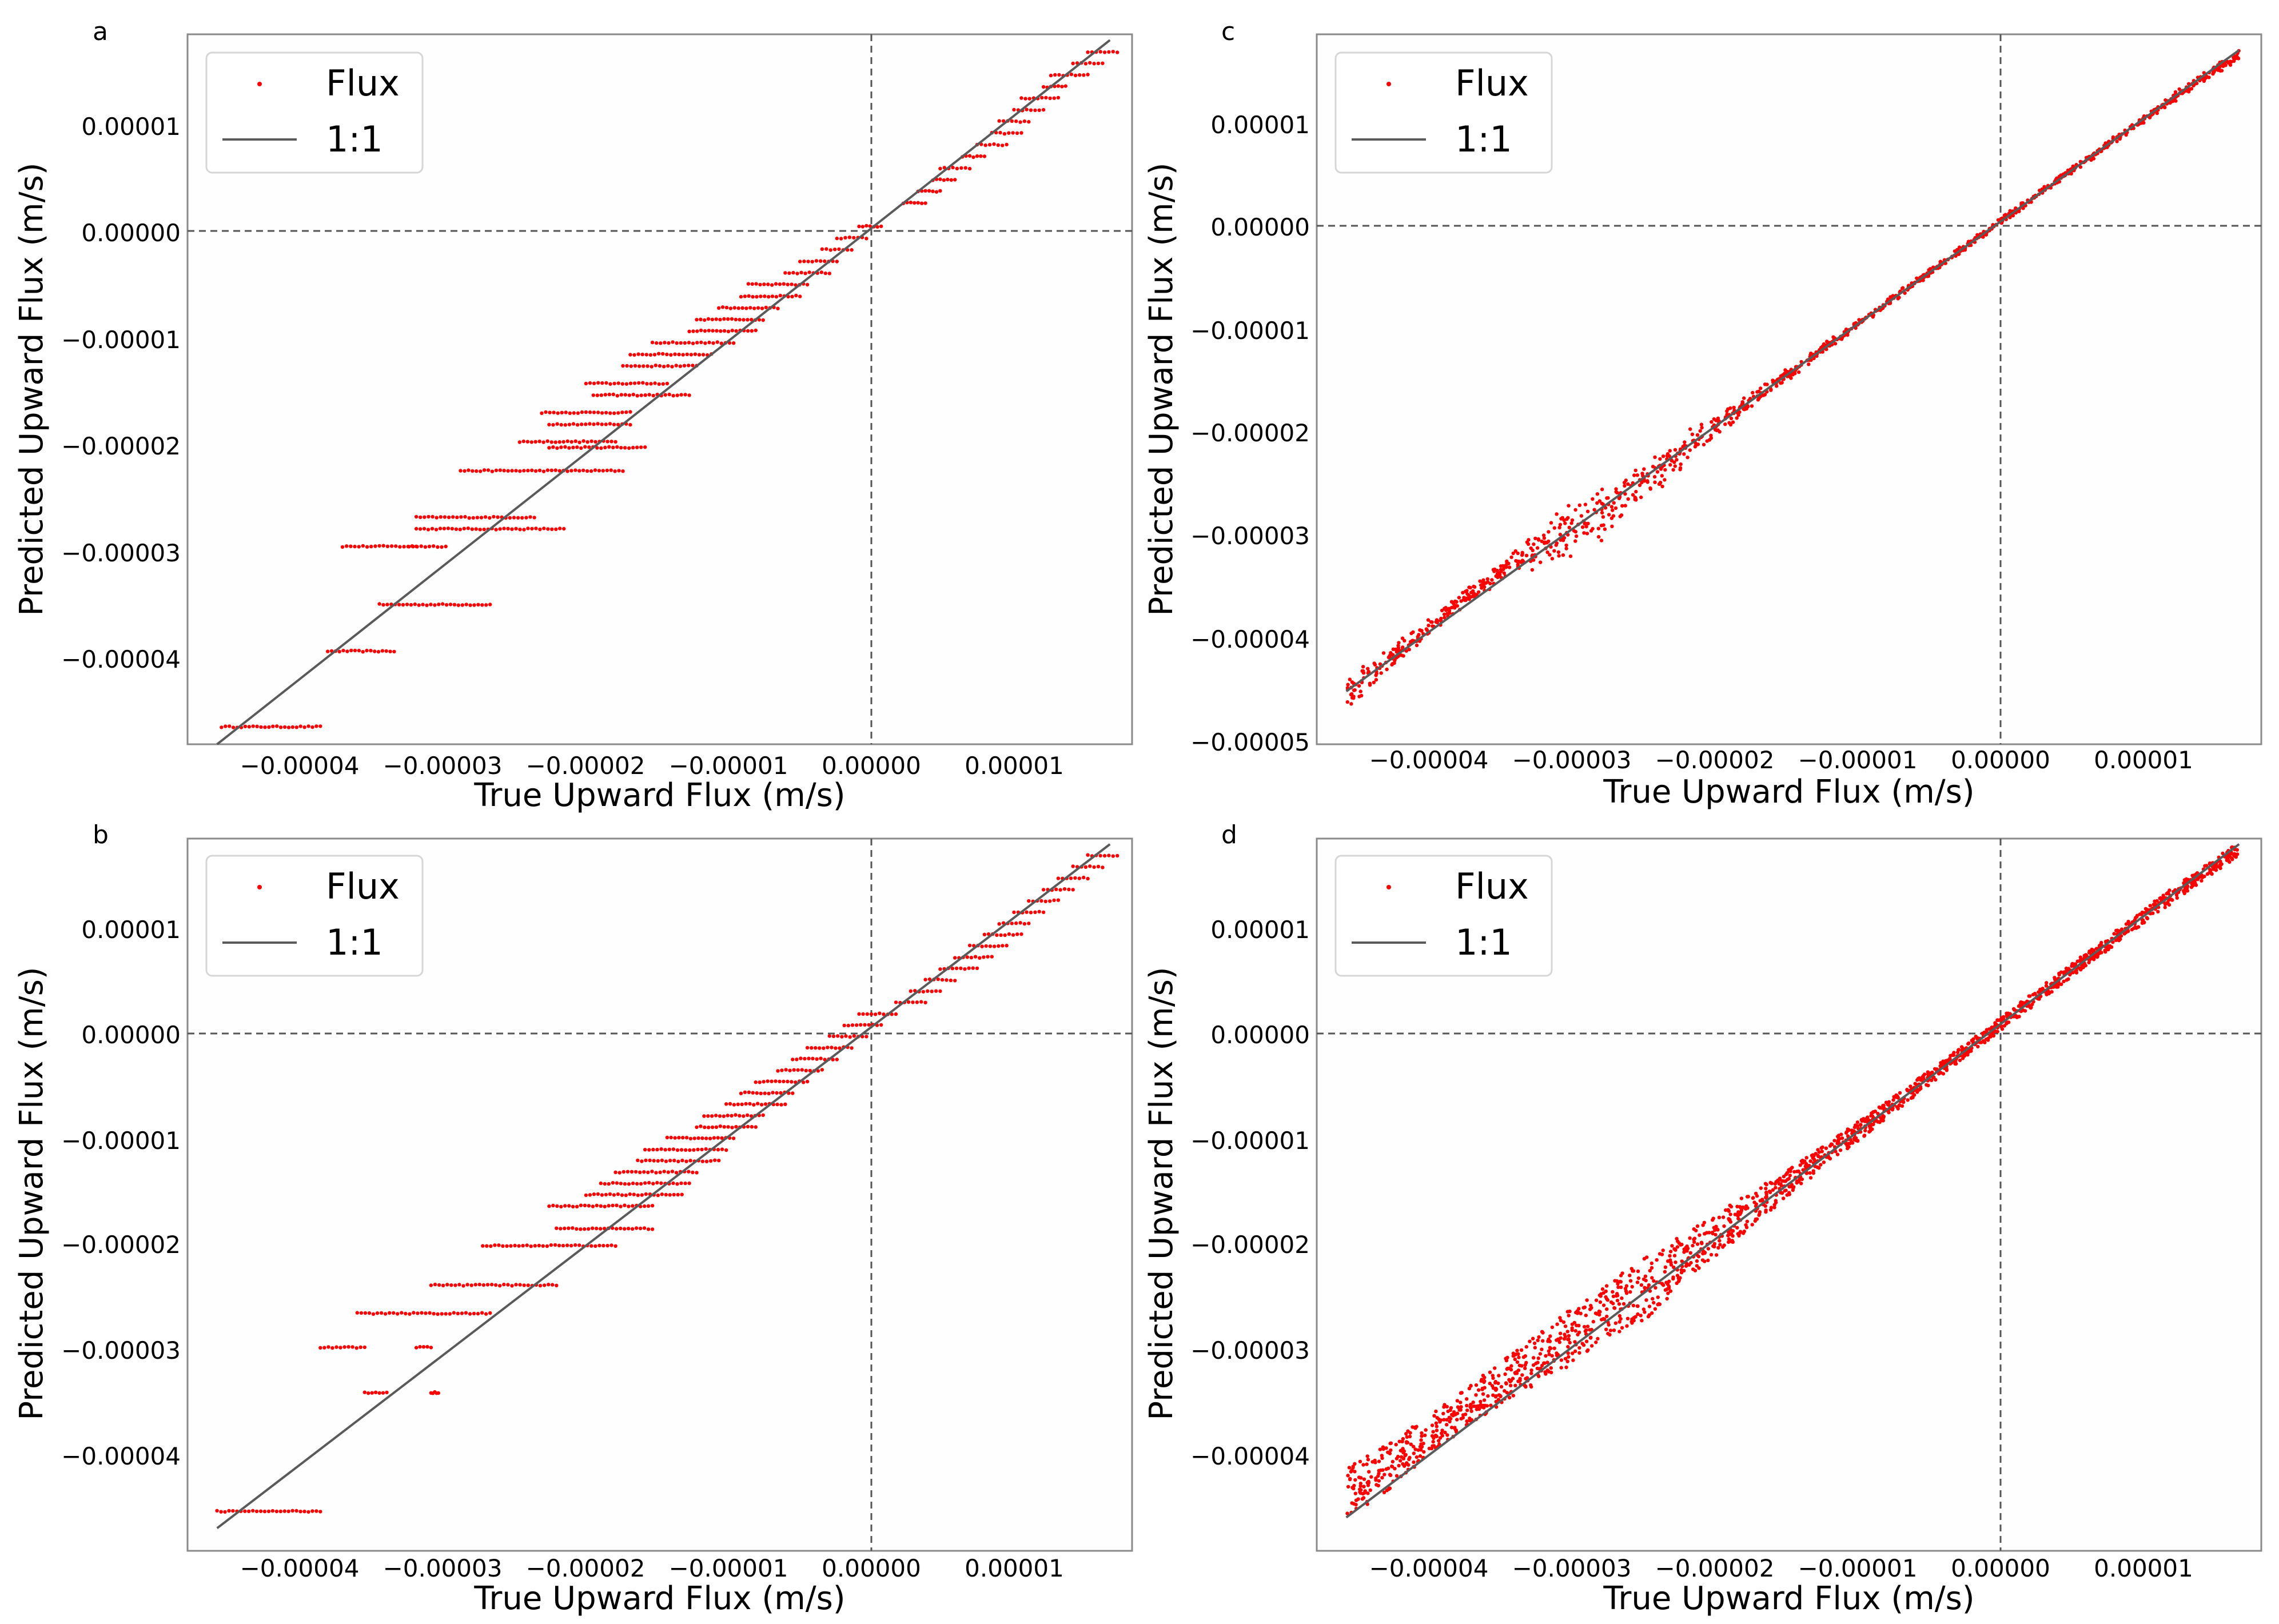 The image size is (2279, 1624). What do you see at coordinates (1858, 760) in the screenshot?
I see `panel-c-xtick: −0.00001` at bounding box center [1858, 760].